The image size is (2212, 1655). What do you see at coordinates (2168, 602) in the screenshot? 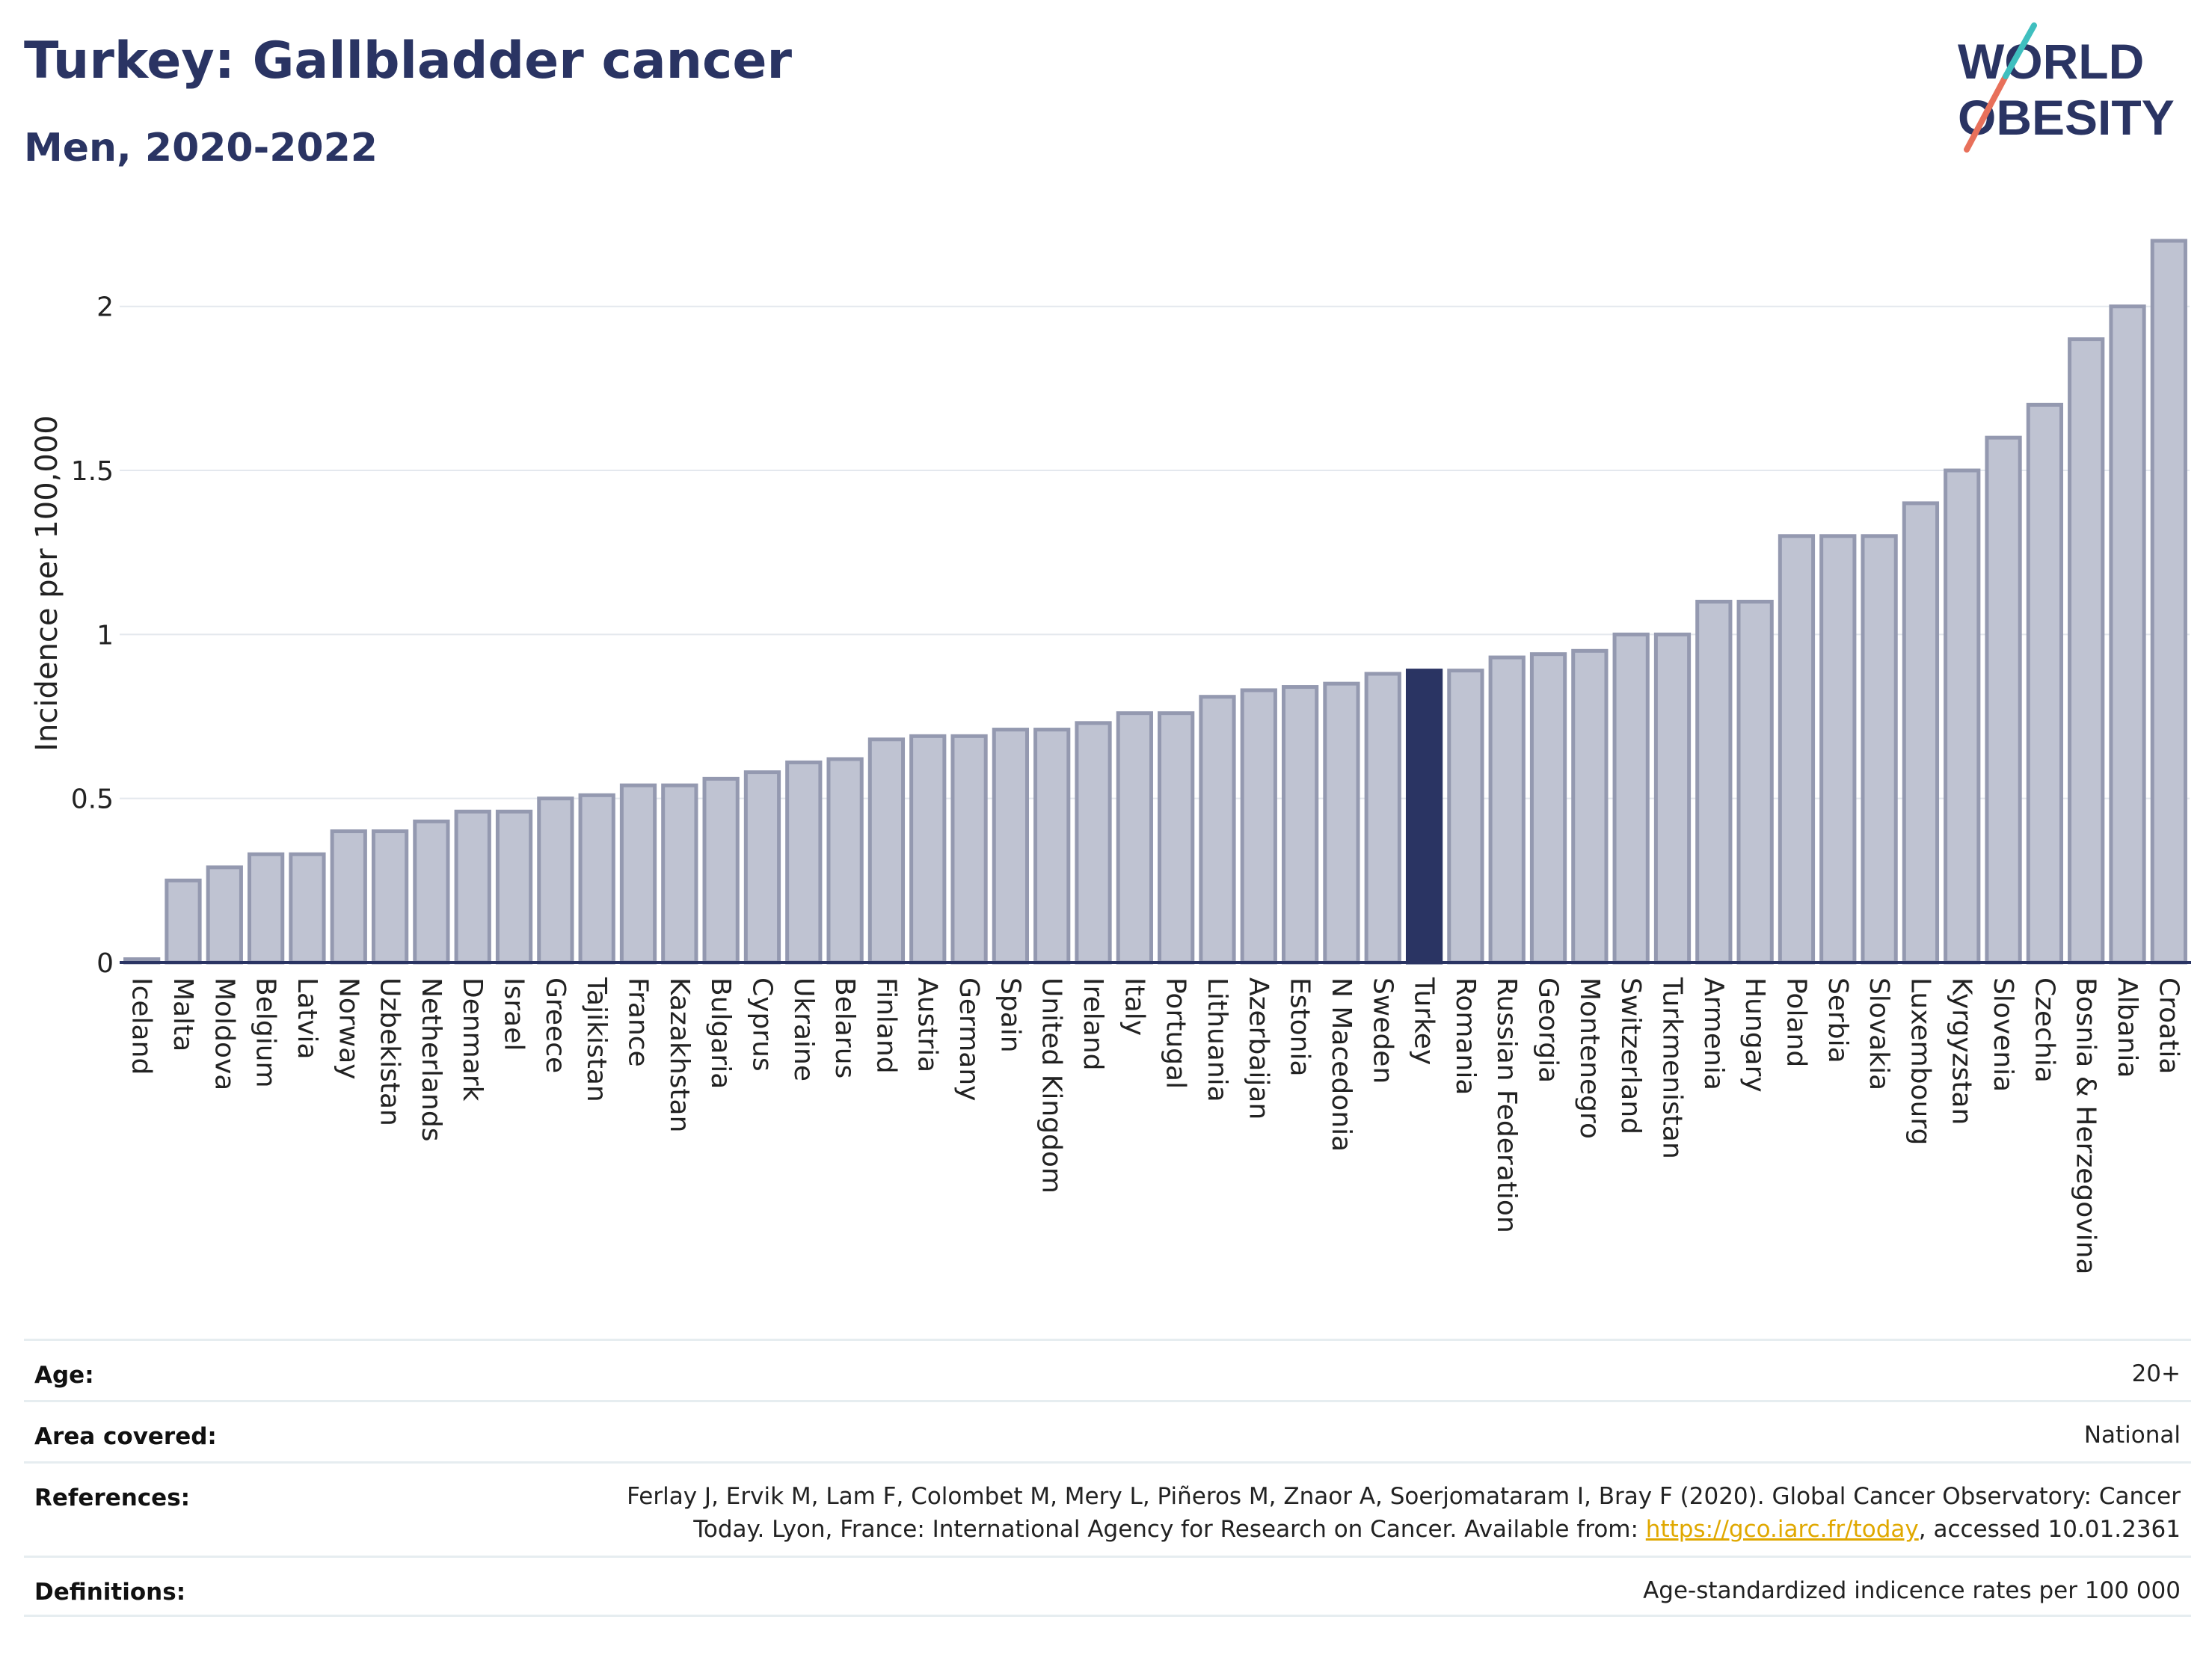
I see `bar-croatia` at bounding box center [2168, 602].